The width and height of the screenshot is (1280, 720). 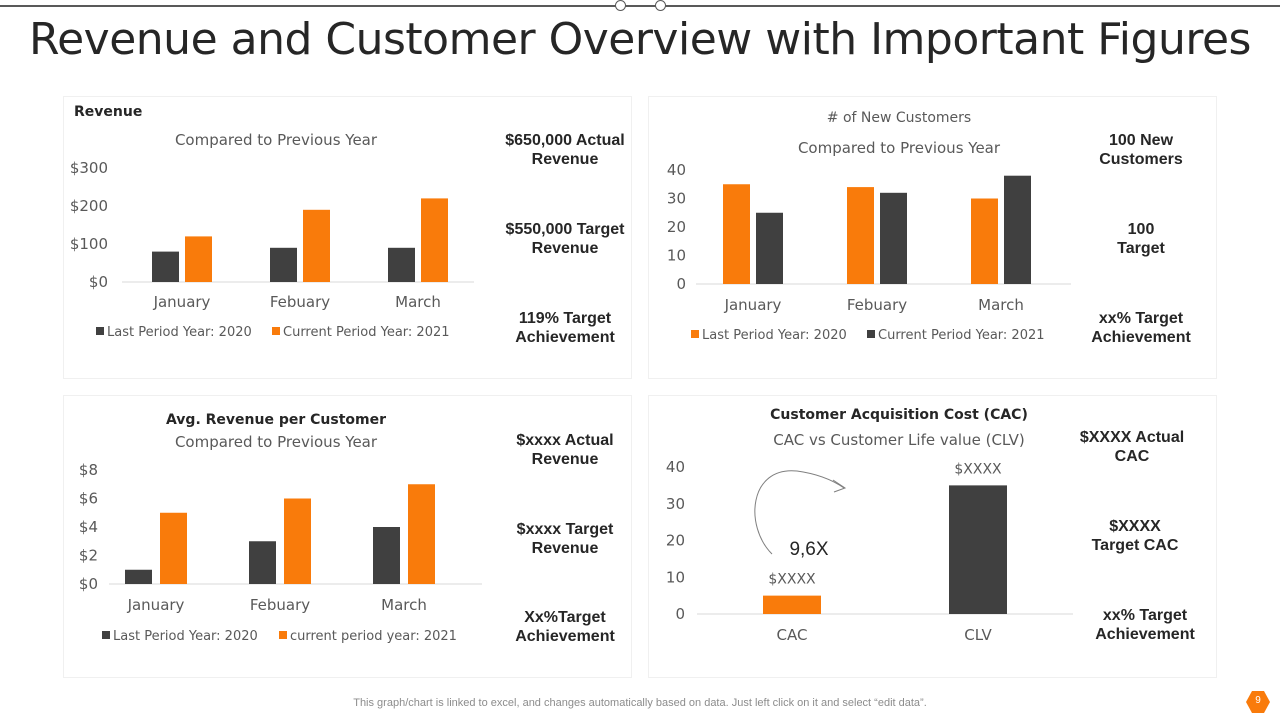 What do you see at coordinates (565, 328) in the screenshot?
I see `kpi-revenue-achievement: 119% Target Achievement` at bounding box center [565, 328].